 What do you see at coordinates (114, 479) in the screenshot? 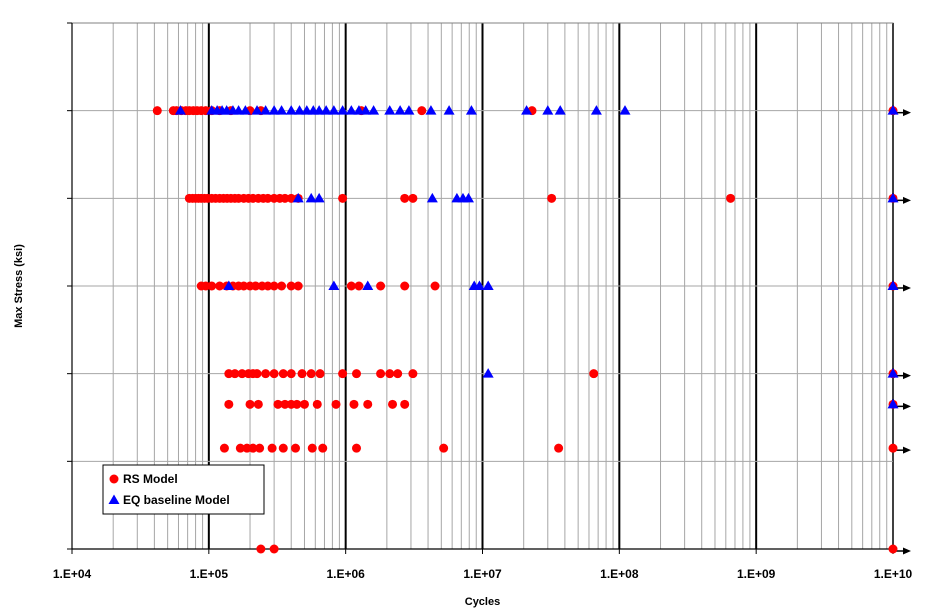
I see `legend-marker-rs-model` at bounding box center [114, 479].